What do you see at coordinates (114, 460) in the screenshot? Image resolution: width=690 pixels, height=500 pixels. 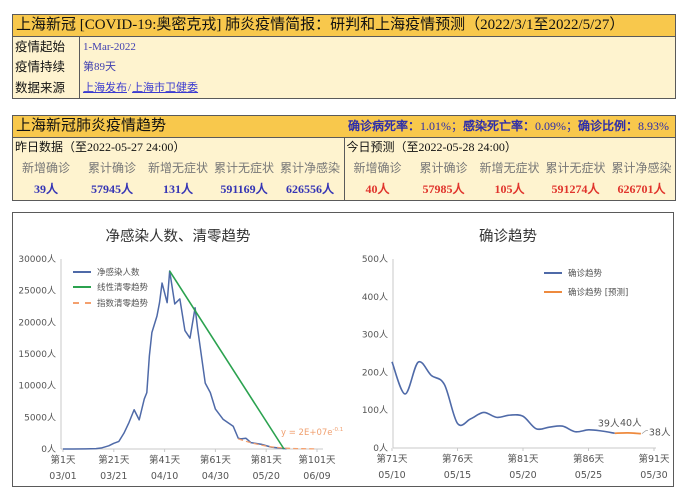 I see `x-tick-day: 第21天` at bounding box center [114, 460].